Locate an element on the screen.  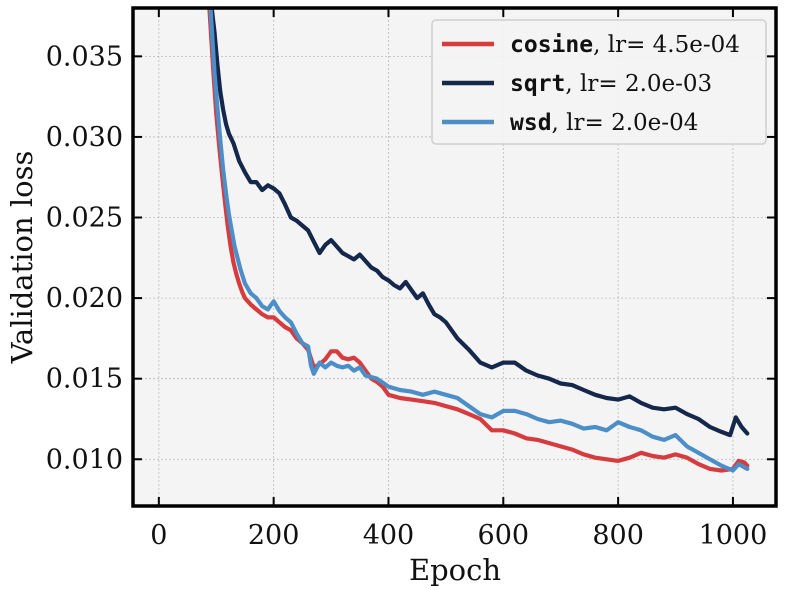
y-tick-label: 0.010 is located at coordinates (84, 459).